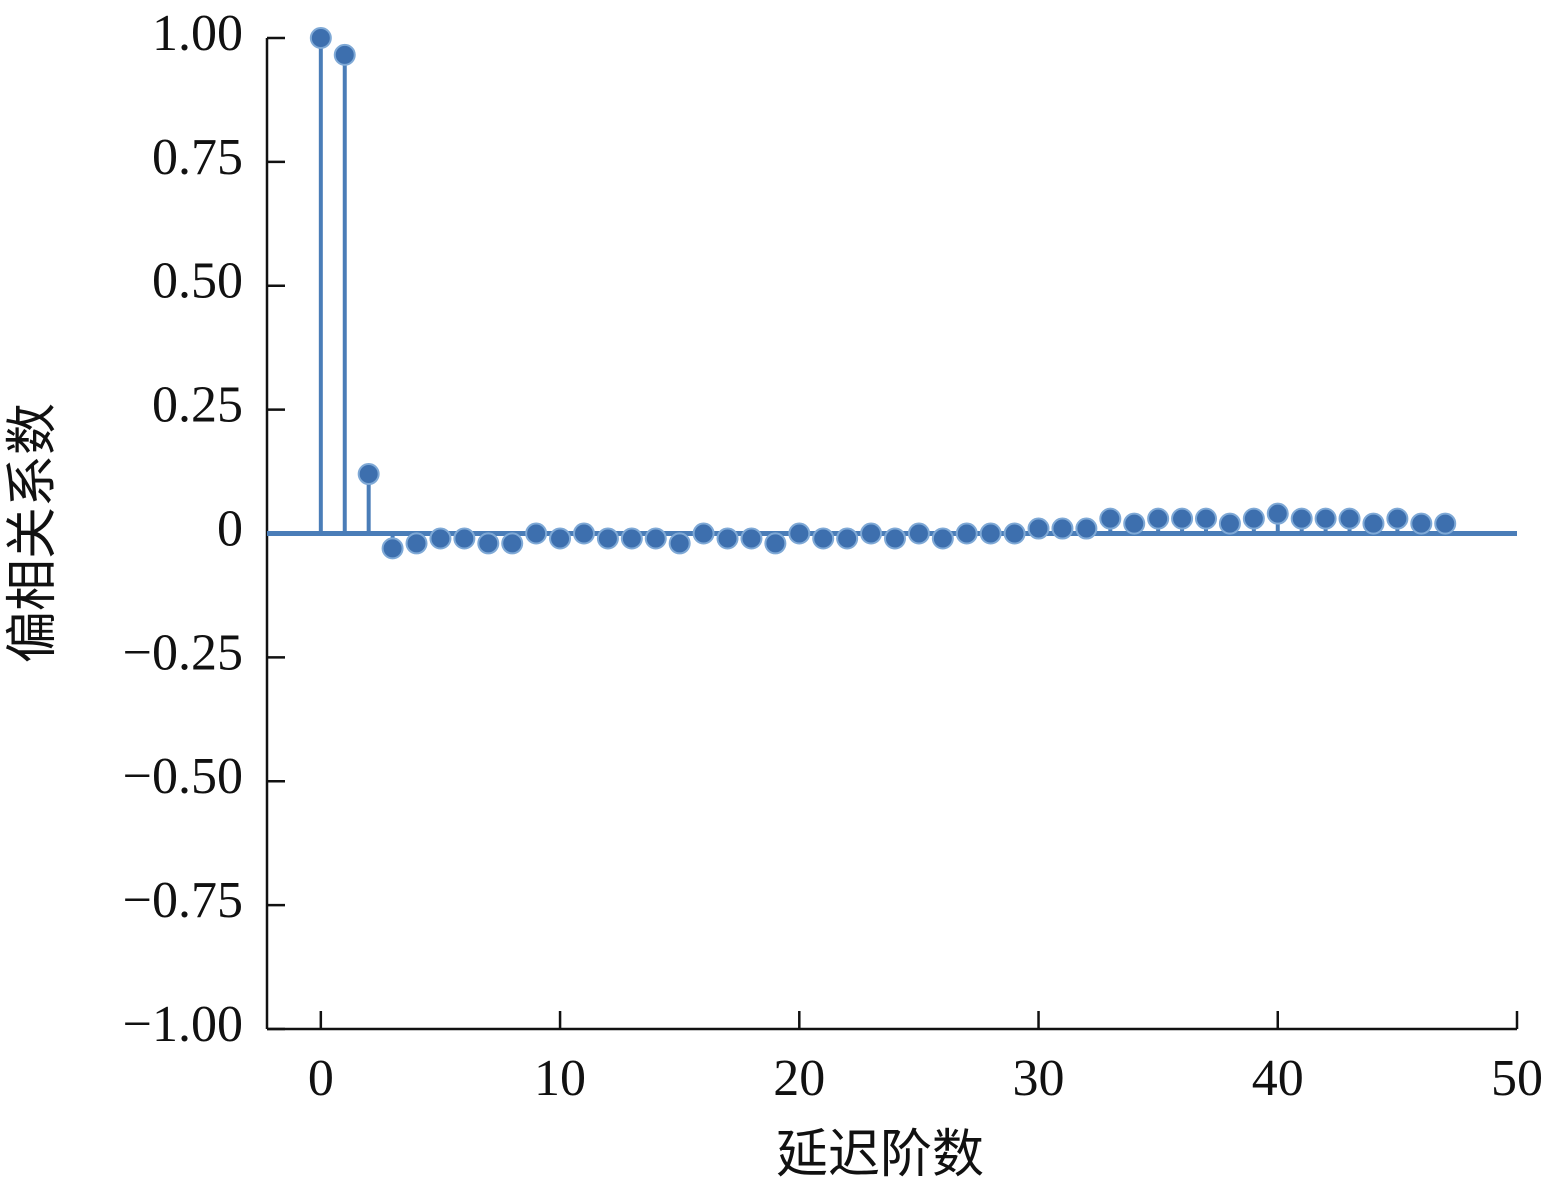  What do you see at coordinates (1278, 1078) in the screenshot?
I see `x-tick-label: 40` at bounding box center [1278, 1078].